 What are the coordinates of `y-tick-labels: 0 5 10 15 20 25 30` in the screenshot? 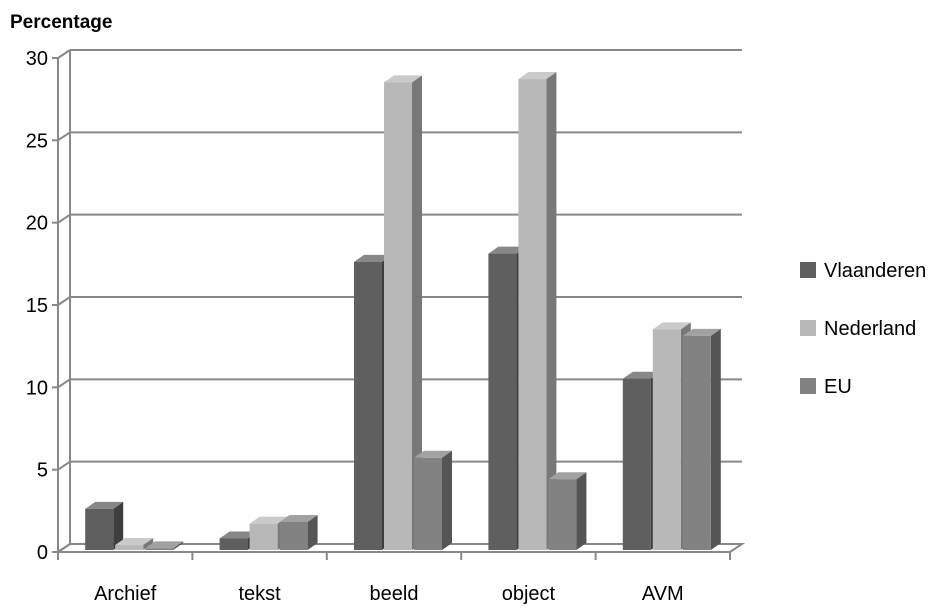 It's located at (37, 306).